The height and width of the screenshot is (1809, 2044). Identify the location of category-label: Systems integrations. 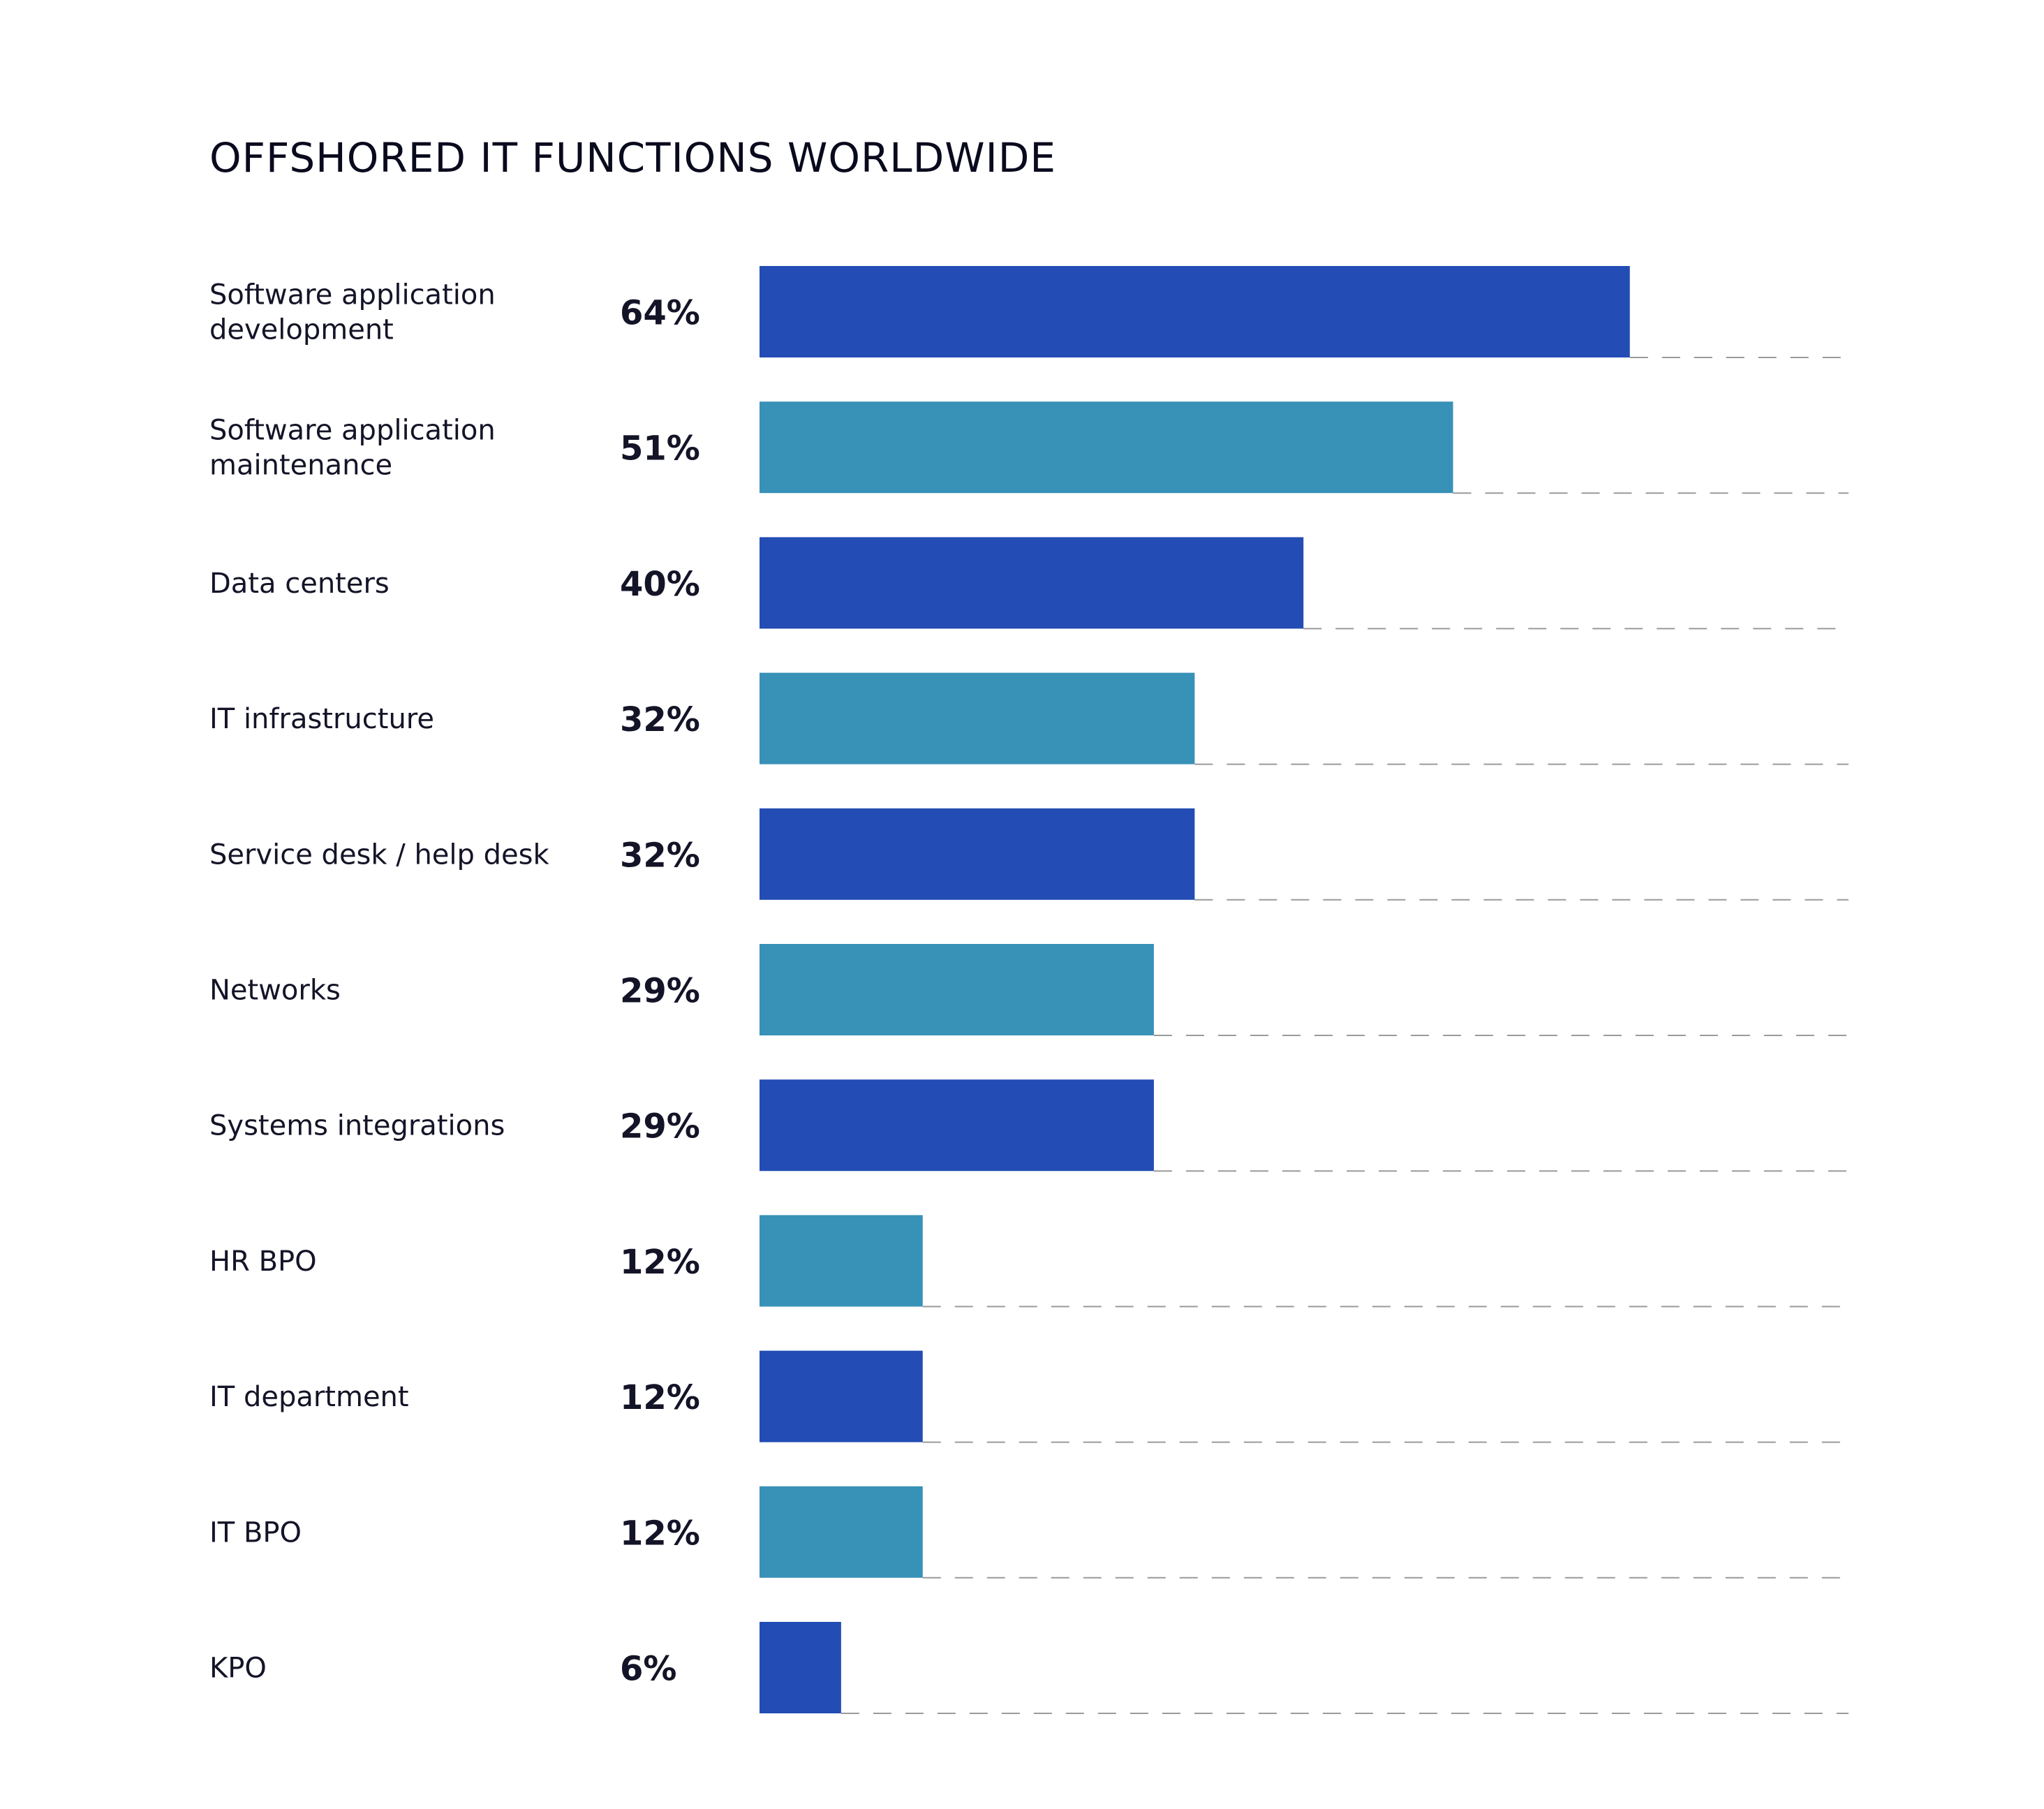
(357, 1126).